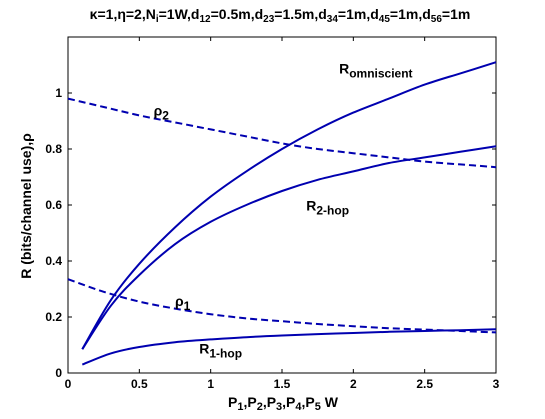  What do you see at coordinates (26, 206) in the screenshot?
I see `y-axis-label: R (bits/channel use),ρ` at bounding box center [26, 206].